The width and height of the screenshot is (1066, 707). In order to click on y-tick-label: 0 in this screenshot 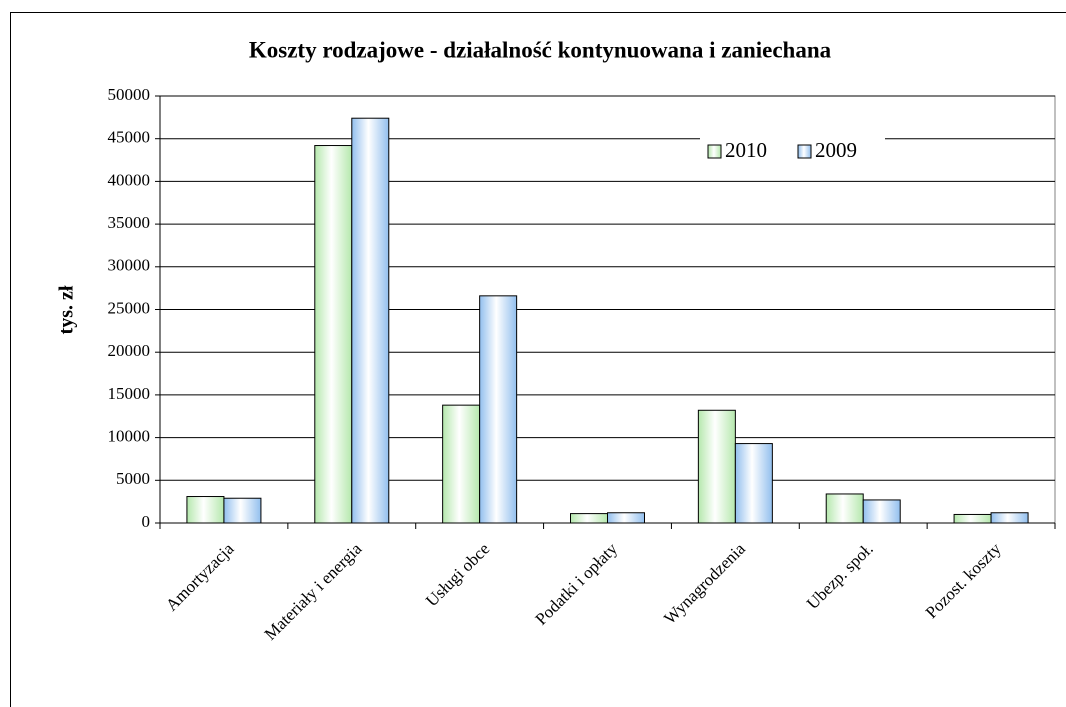, I will do `click(146, 521)`.